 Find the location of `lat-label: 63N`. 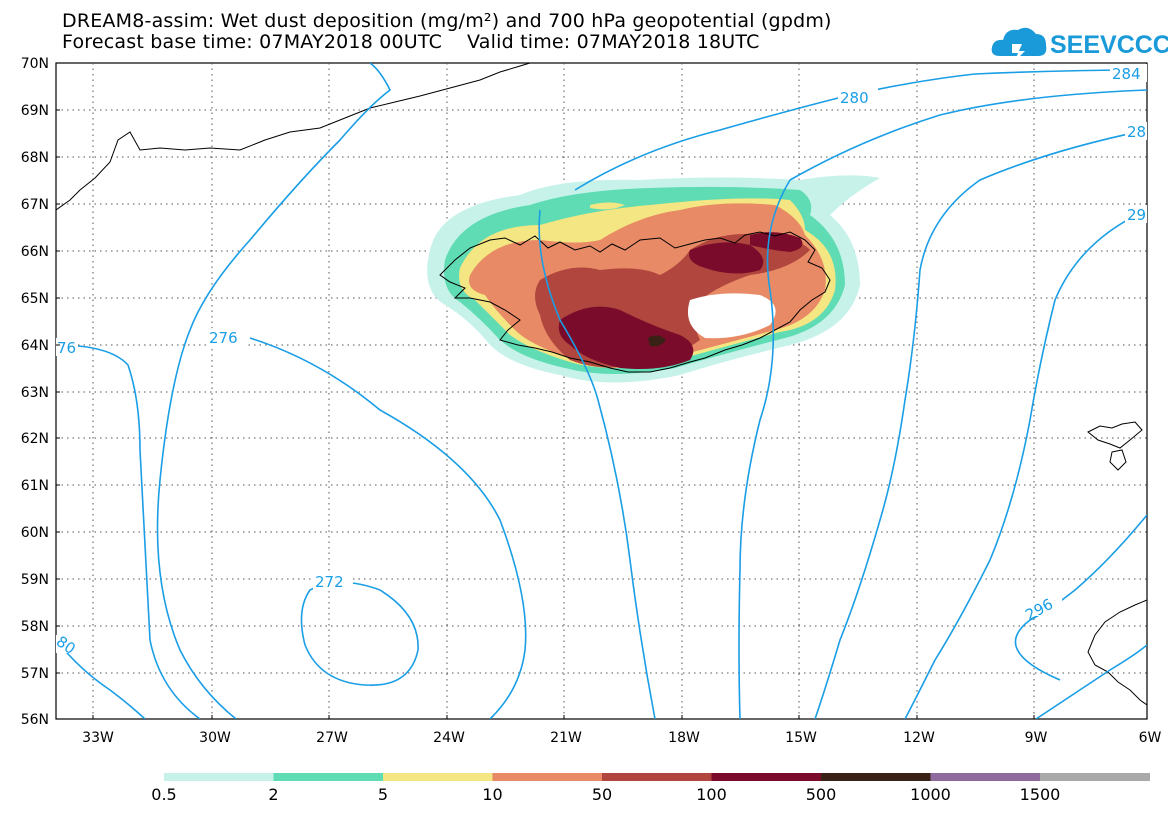

lat-label: 63N is located at coordinates (35, 393).